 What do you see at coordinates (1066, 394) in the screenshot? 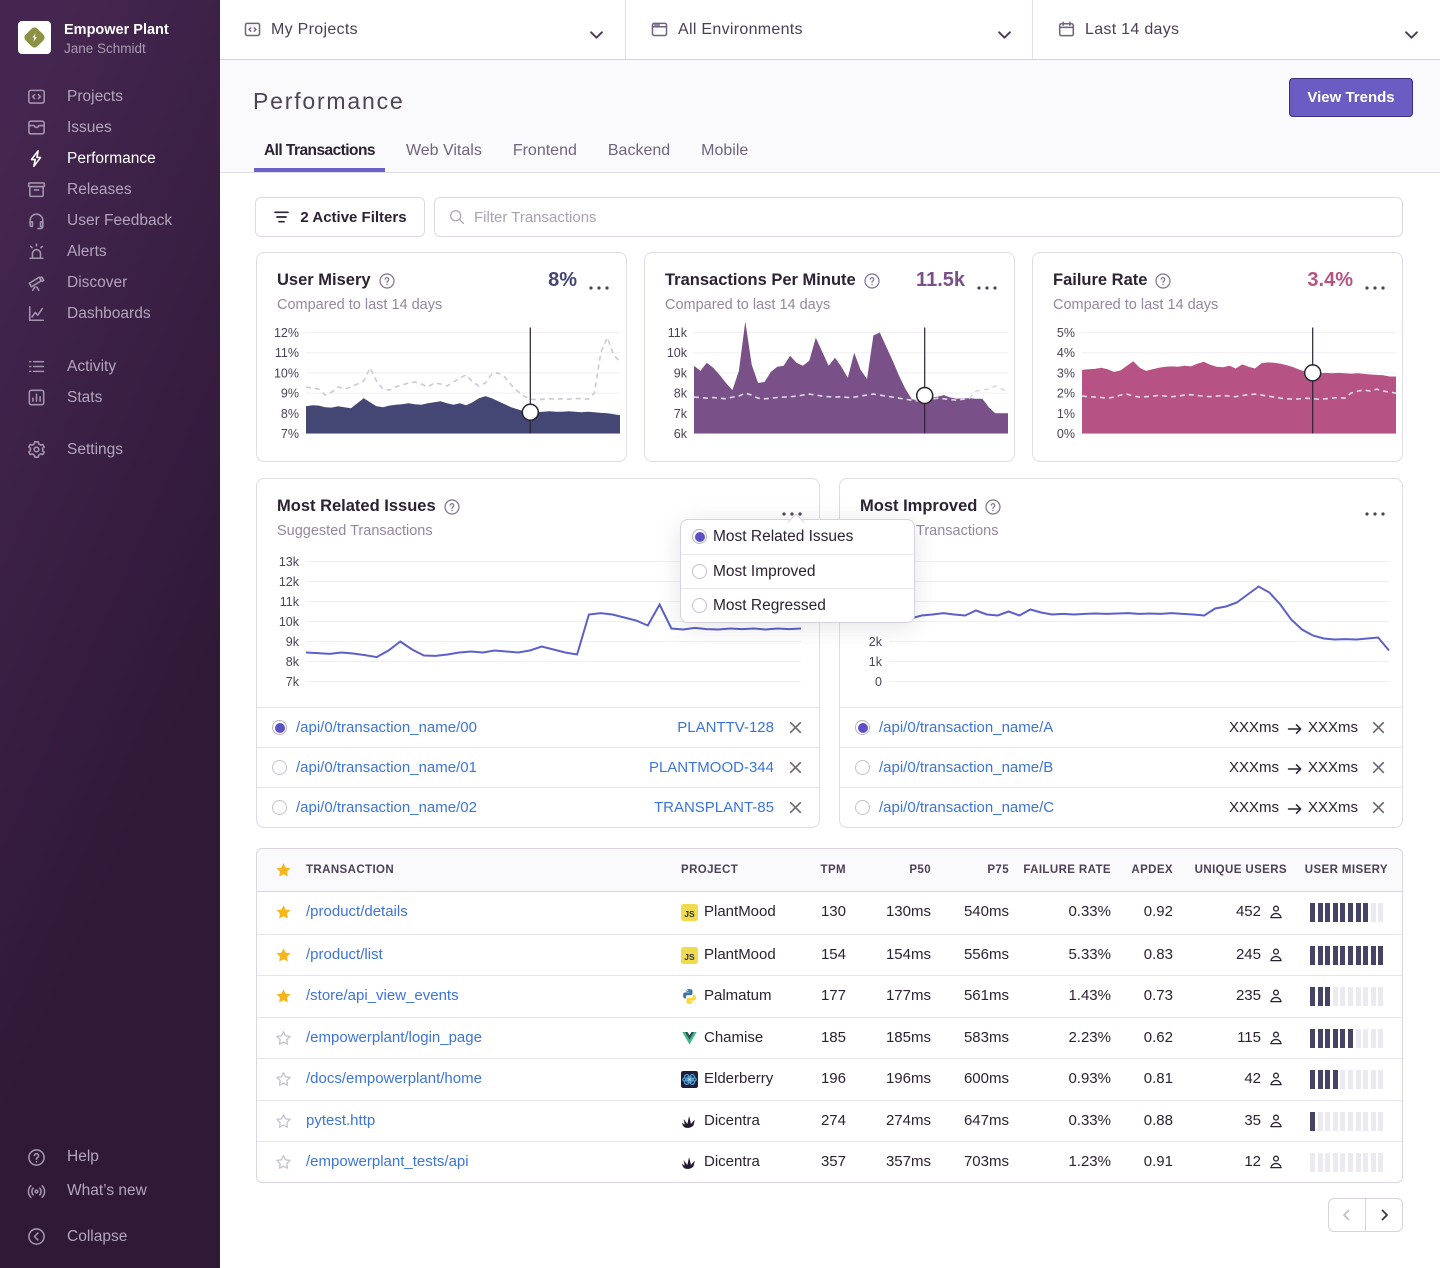
I see `svg-text: 2%` at bounding box center [1066, 394].